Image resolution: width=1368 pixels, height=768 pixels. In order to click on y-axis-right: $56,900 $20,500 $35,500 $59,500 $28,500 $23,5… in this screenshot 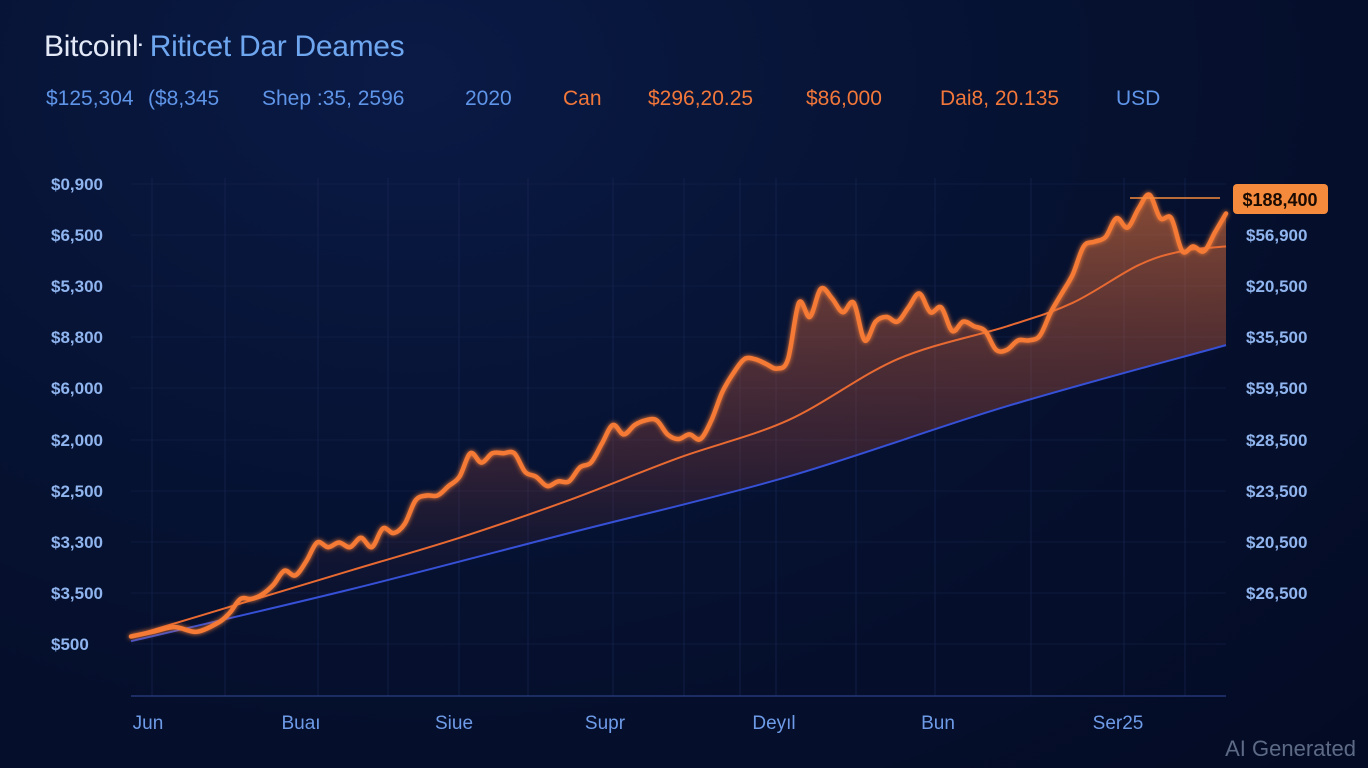, I will do `click(1276, 414)`.